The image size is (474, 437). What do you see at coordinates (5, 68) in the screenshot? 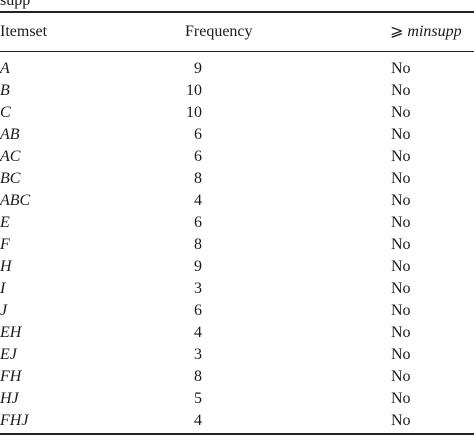
I see `cell-itemset: A` at bounding box center [5, 68].